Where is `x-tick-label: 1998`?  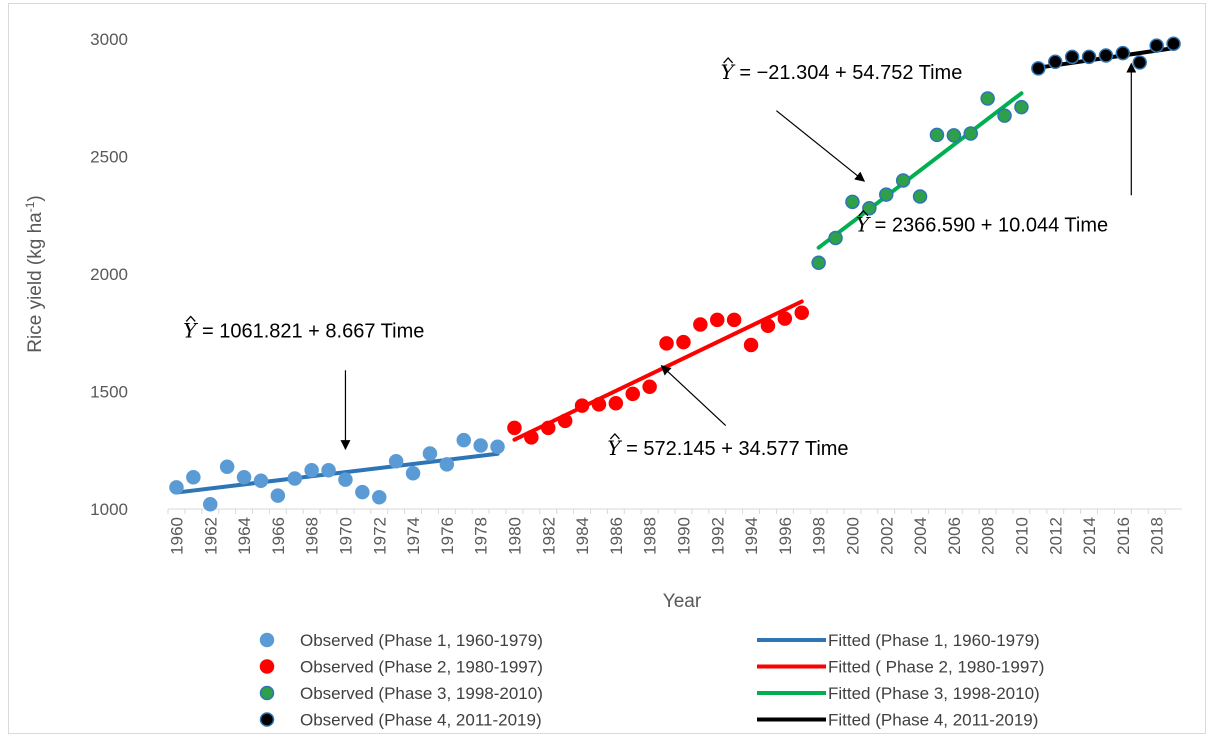 x-tick-label: 1998 is located at coordinates (819, 536).